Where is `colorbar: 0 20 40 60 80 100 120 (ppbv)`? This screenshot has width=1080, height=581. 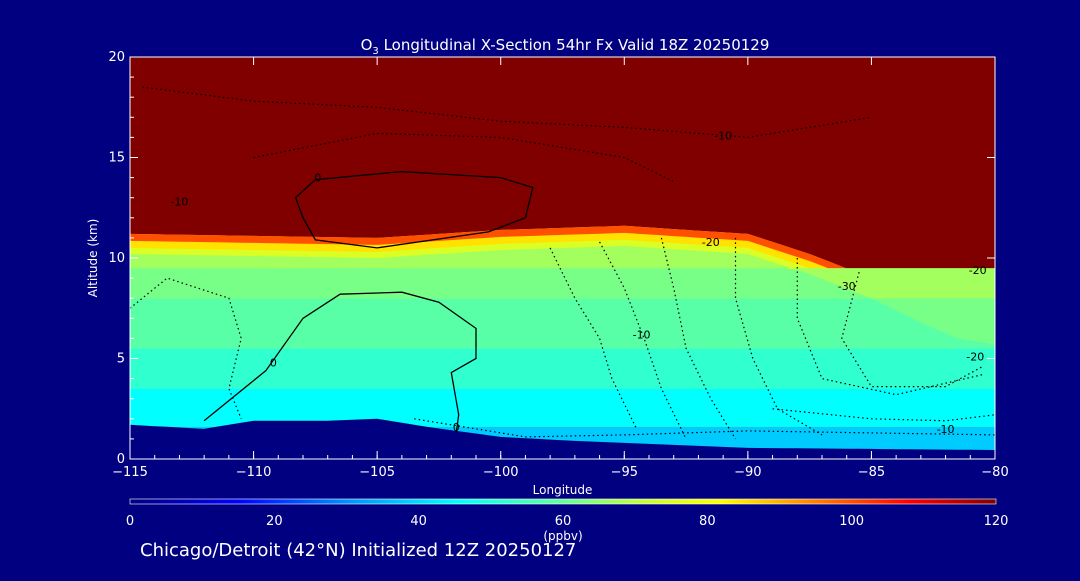
colorbar: 0 20 40 60 80 100 120 (ppbv) is located at coordinates (567, 520).